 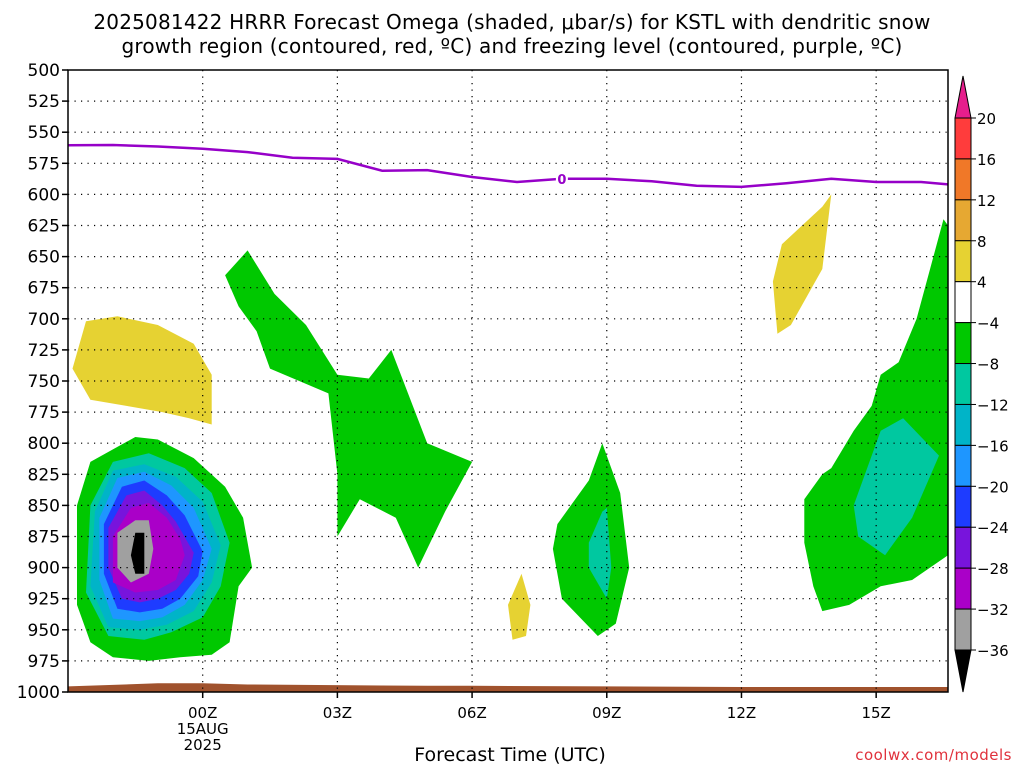 I want to click on x-tick-year-label: 2025, so click(x=203, y=745).